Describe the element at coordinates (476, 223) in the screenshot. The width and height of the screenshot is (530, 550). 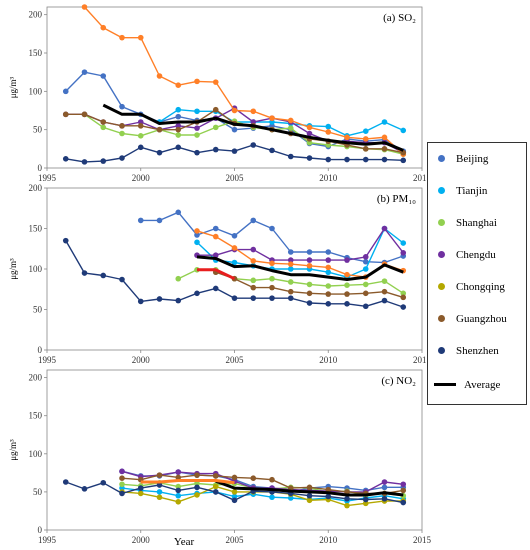
I see `legend-label: Shanghai` at that location.